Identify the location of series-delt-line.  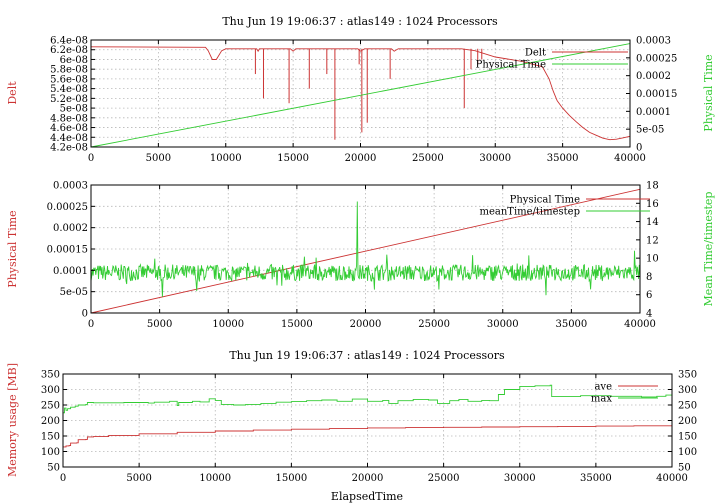
(360, 93).